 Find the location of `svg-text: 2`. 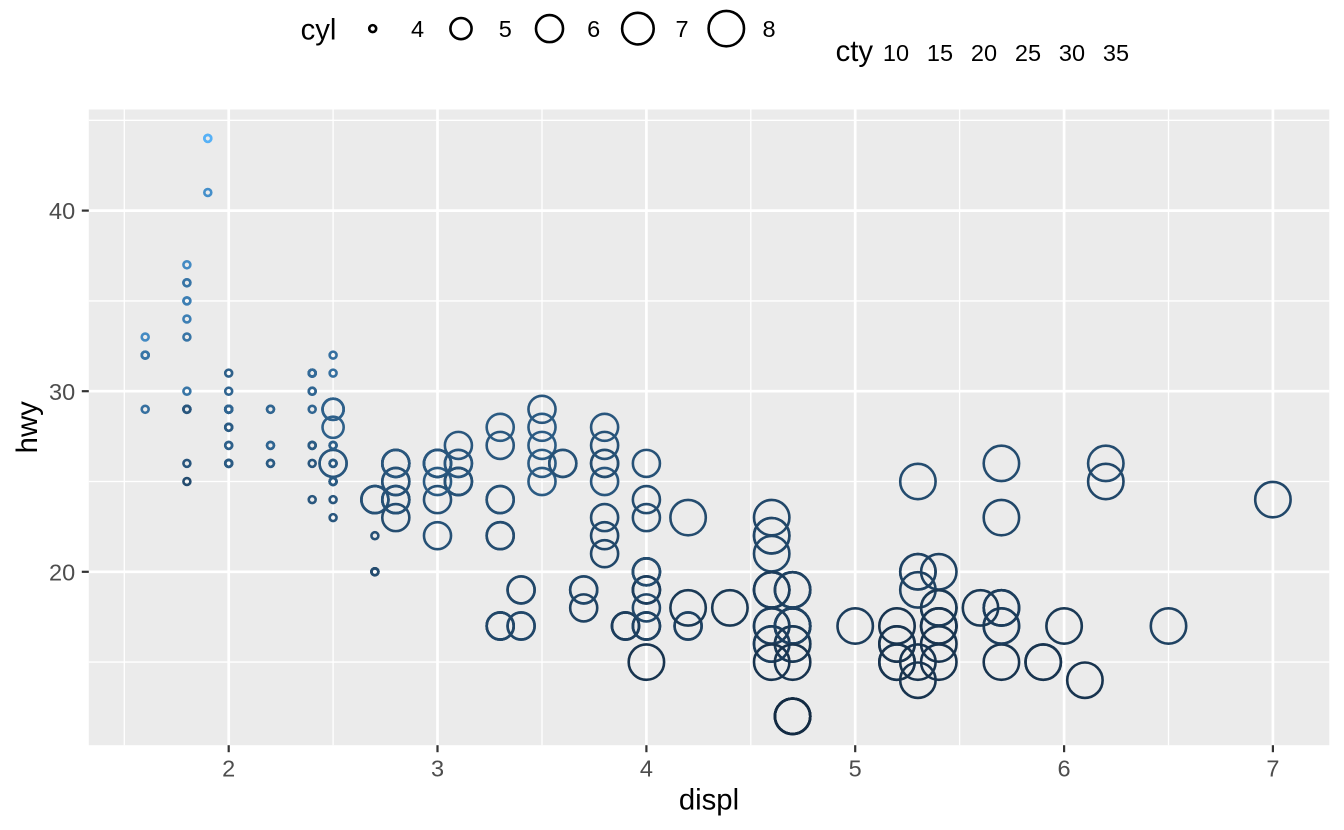

svg-text: 2 is located at coordinates (228, 768).